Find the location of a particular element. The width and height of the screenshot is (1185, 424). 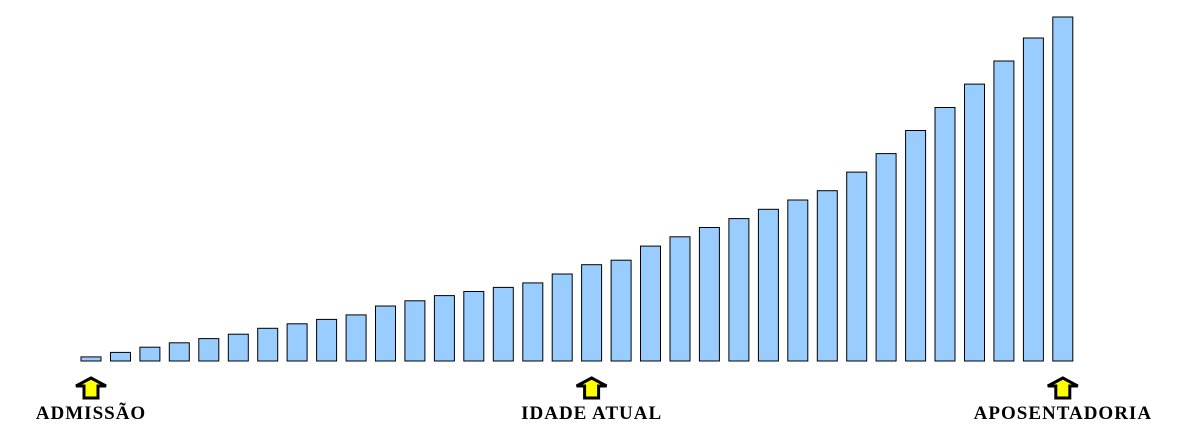

marker-label-idade-atual: IDADE ATUAL is located at coordinates (592, 413).